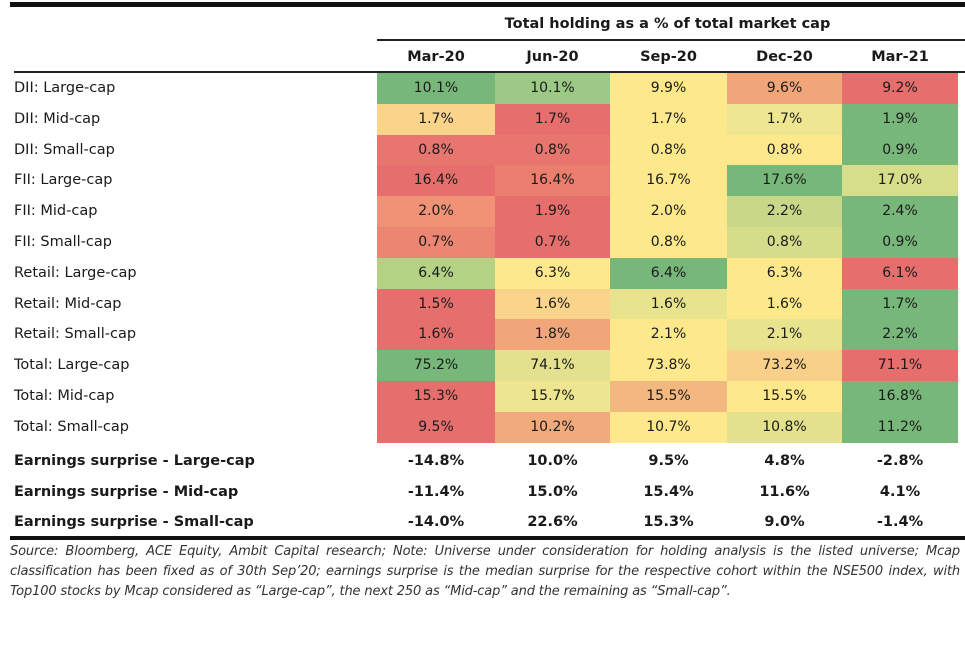  What do you see at coordinates (668, 366) in the screenshot?
I see `heatmap-cell: 73.8%` at bounding box center [668, 366].